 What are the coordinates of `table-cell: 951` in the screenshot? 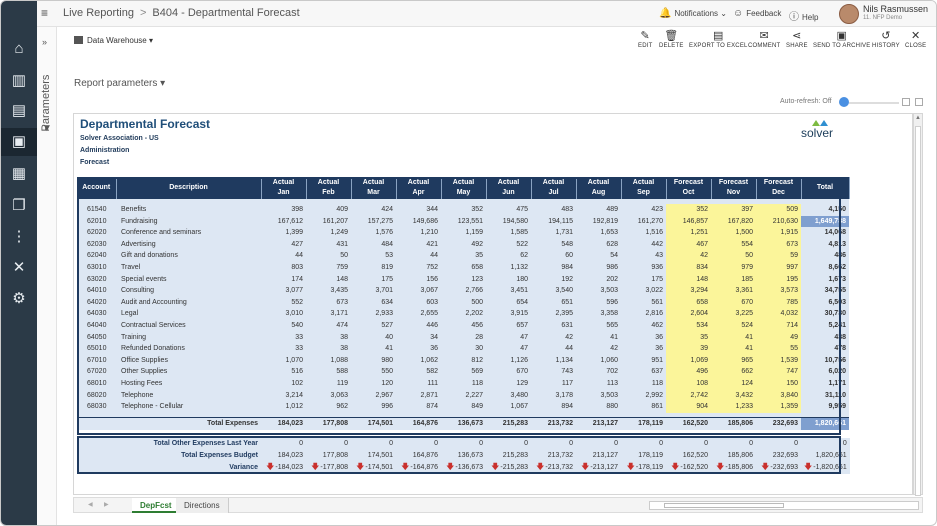 It's located at (643, 360).